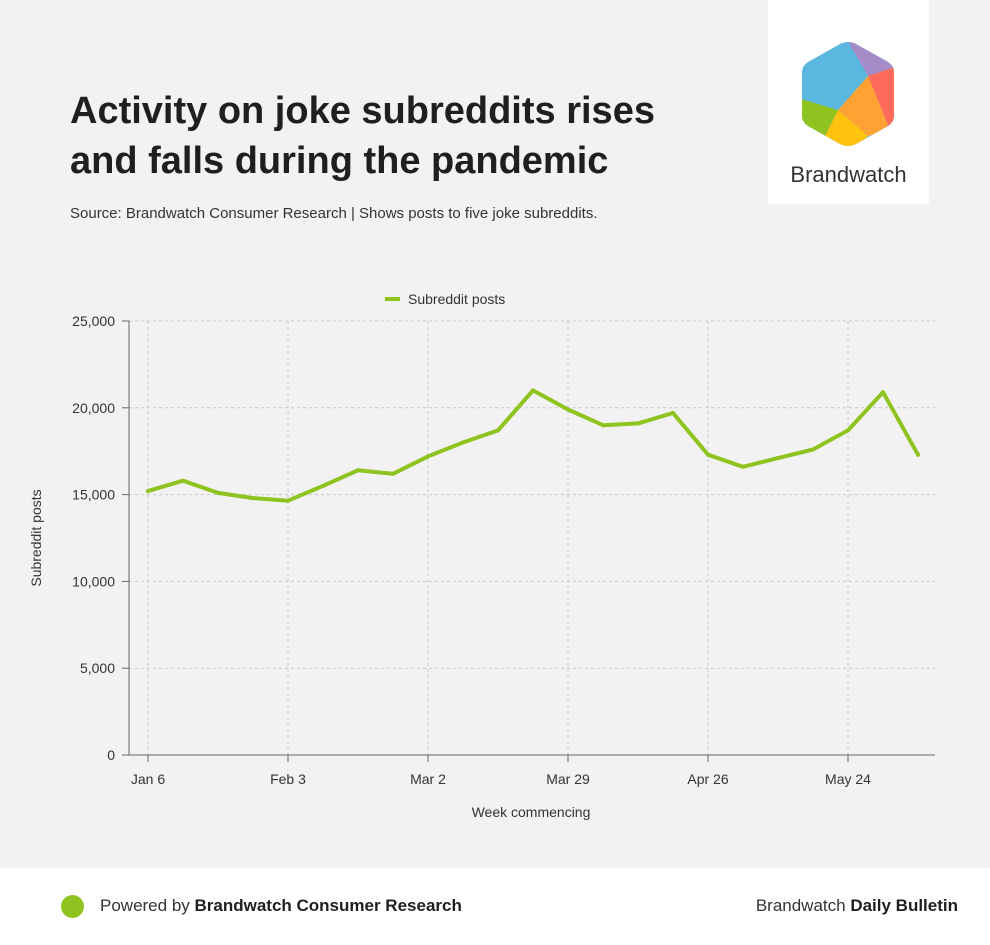 The height and width of the screenshot is (945, 990). What do you see at coordinates (147, 905) in the screenshot?
I see `footer-powered-prefix: Powered by` at bounding box center [147, 905].